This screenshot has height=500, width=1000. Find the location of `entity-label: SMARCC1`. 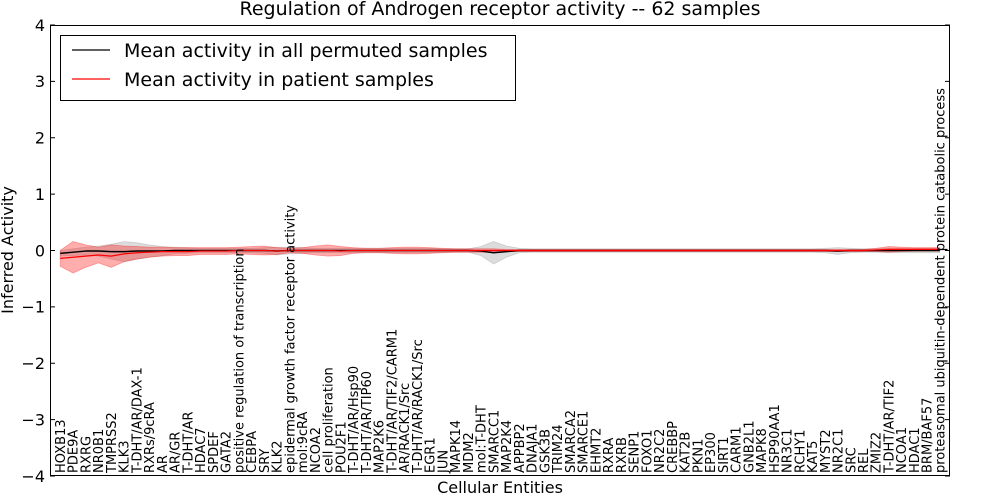

entity-label: SMARCC1 is located at coordinates (494, 441).